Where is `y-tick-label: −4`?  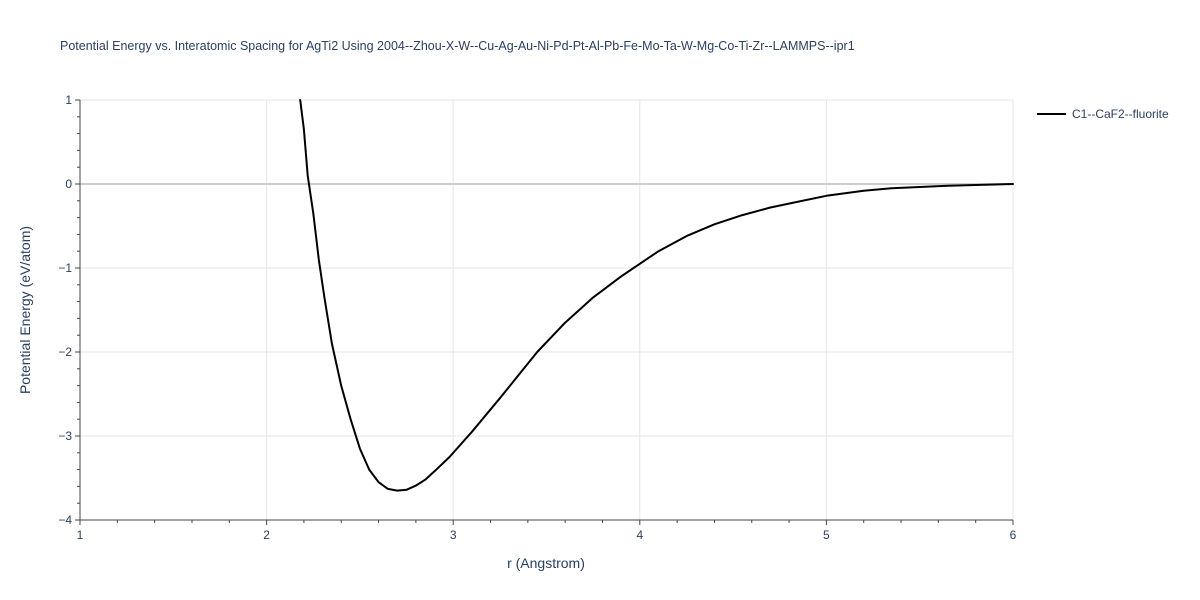 y-tick-label: −4 is located at coordinates (65, 520).